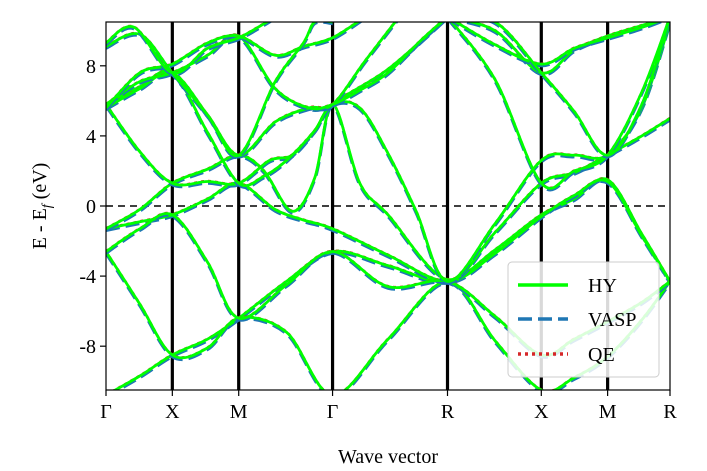 The width and height of the screenshot is (707, 471). What do you see at coordinates (47, 205) in the screenshot?
I see `y-axis-label-subscript: f` at bounding box center [47, 205].